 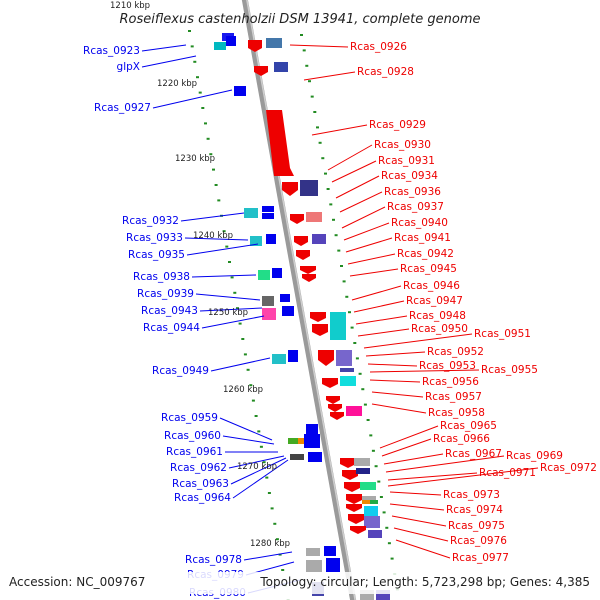 What do you see at coordinates (189, 418) in the screenshot?
I see `gene-label: Rcas_0959` at bounding box center [189, 418].